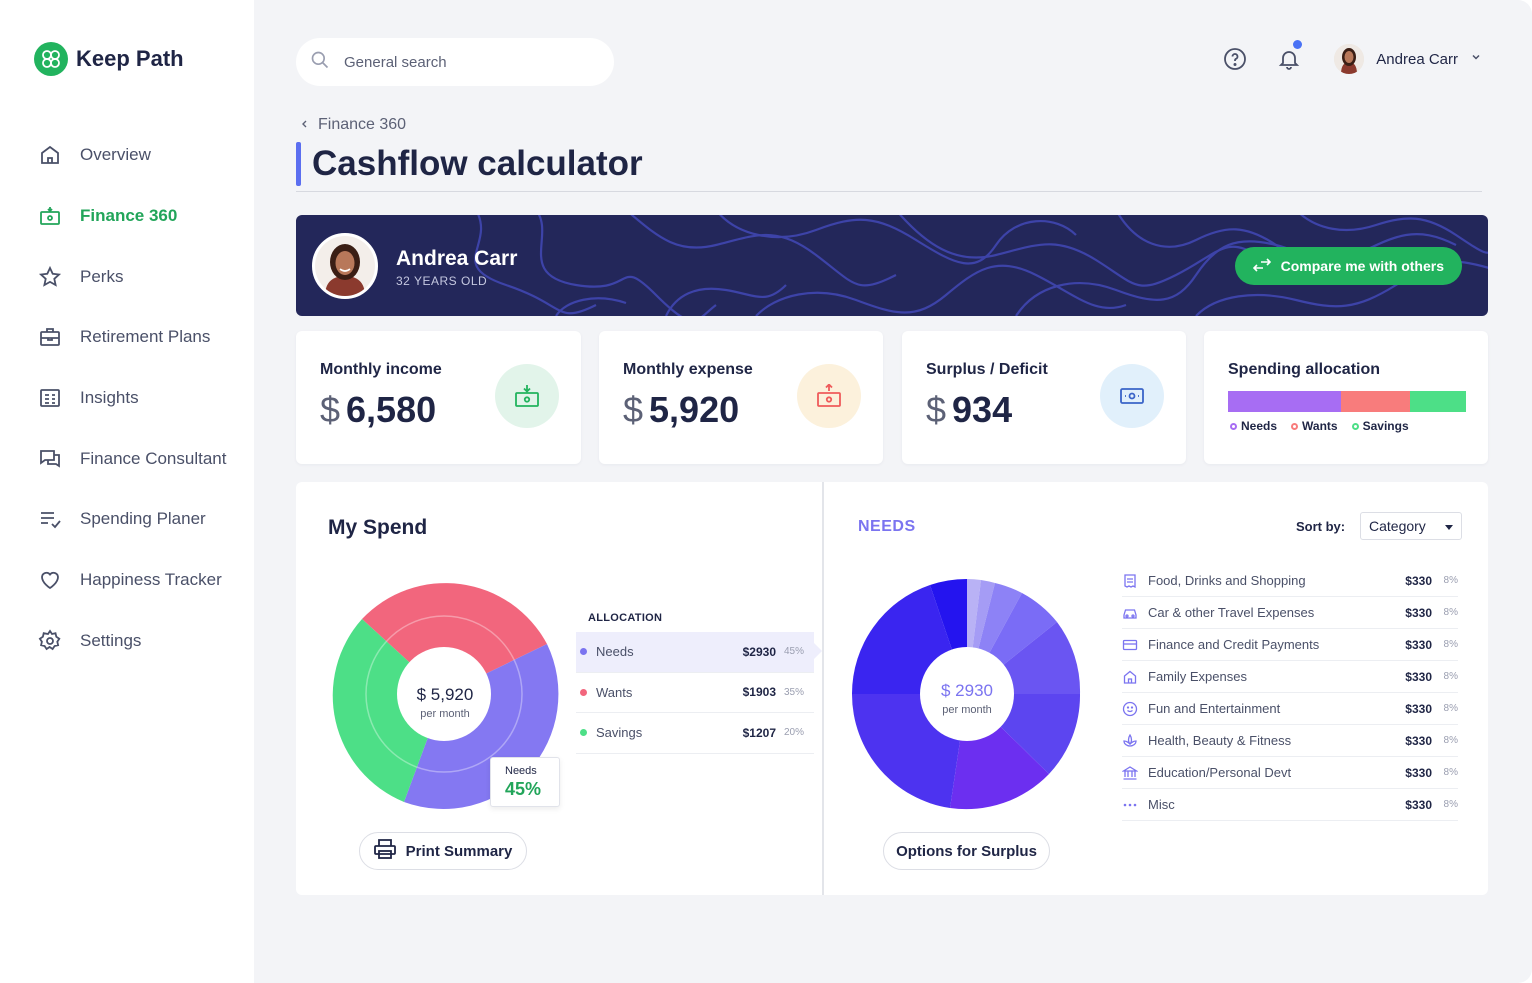 This screenshot has width=1532, height=983. What do you see at coordinates (438, 397) in the screenshot?
I see `monthly-income-card: Monthly income $6,580` at bounding box center [438, 397].